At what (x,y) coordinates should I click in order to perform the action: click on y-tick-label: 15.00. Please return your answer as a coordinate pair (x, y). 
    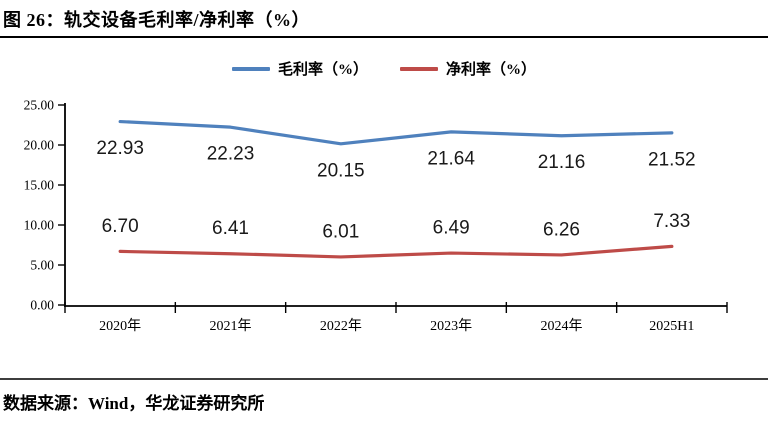
    Looking at the image, I should click on (39, 185).